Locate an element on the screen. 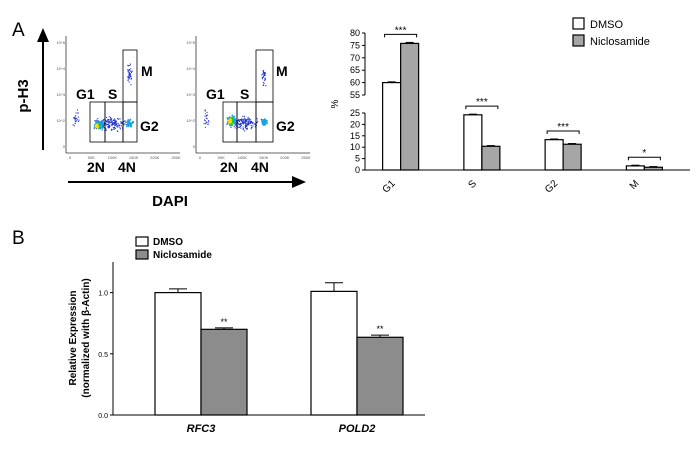 This screenshot has width=700, height=451. y-tick-label: 5 is located at coordinates (357, 159).